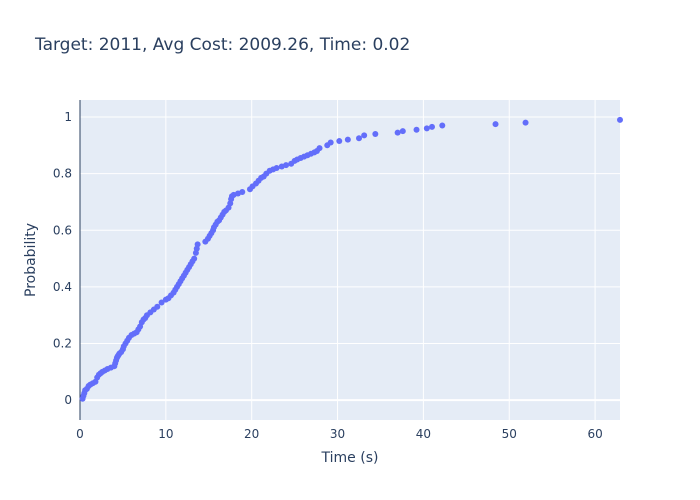  What do you see at coordinates (62, 344) in the screenshot?
I see `y-tick-label: 0.2` at bounding box center [62, 344].